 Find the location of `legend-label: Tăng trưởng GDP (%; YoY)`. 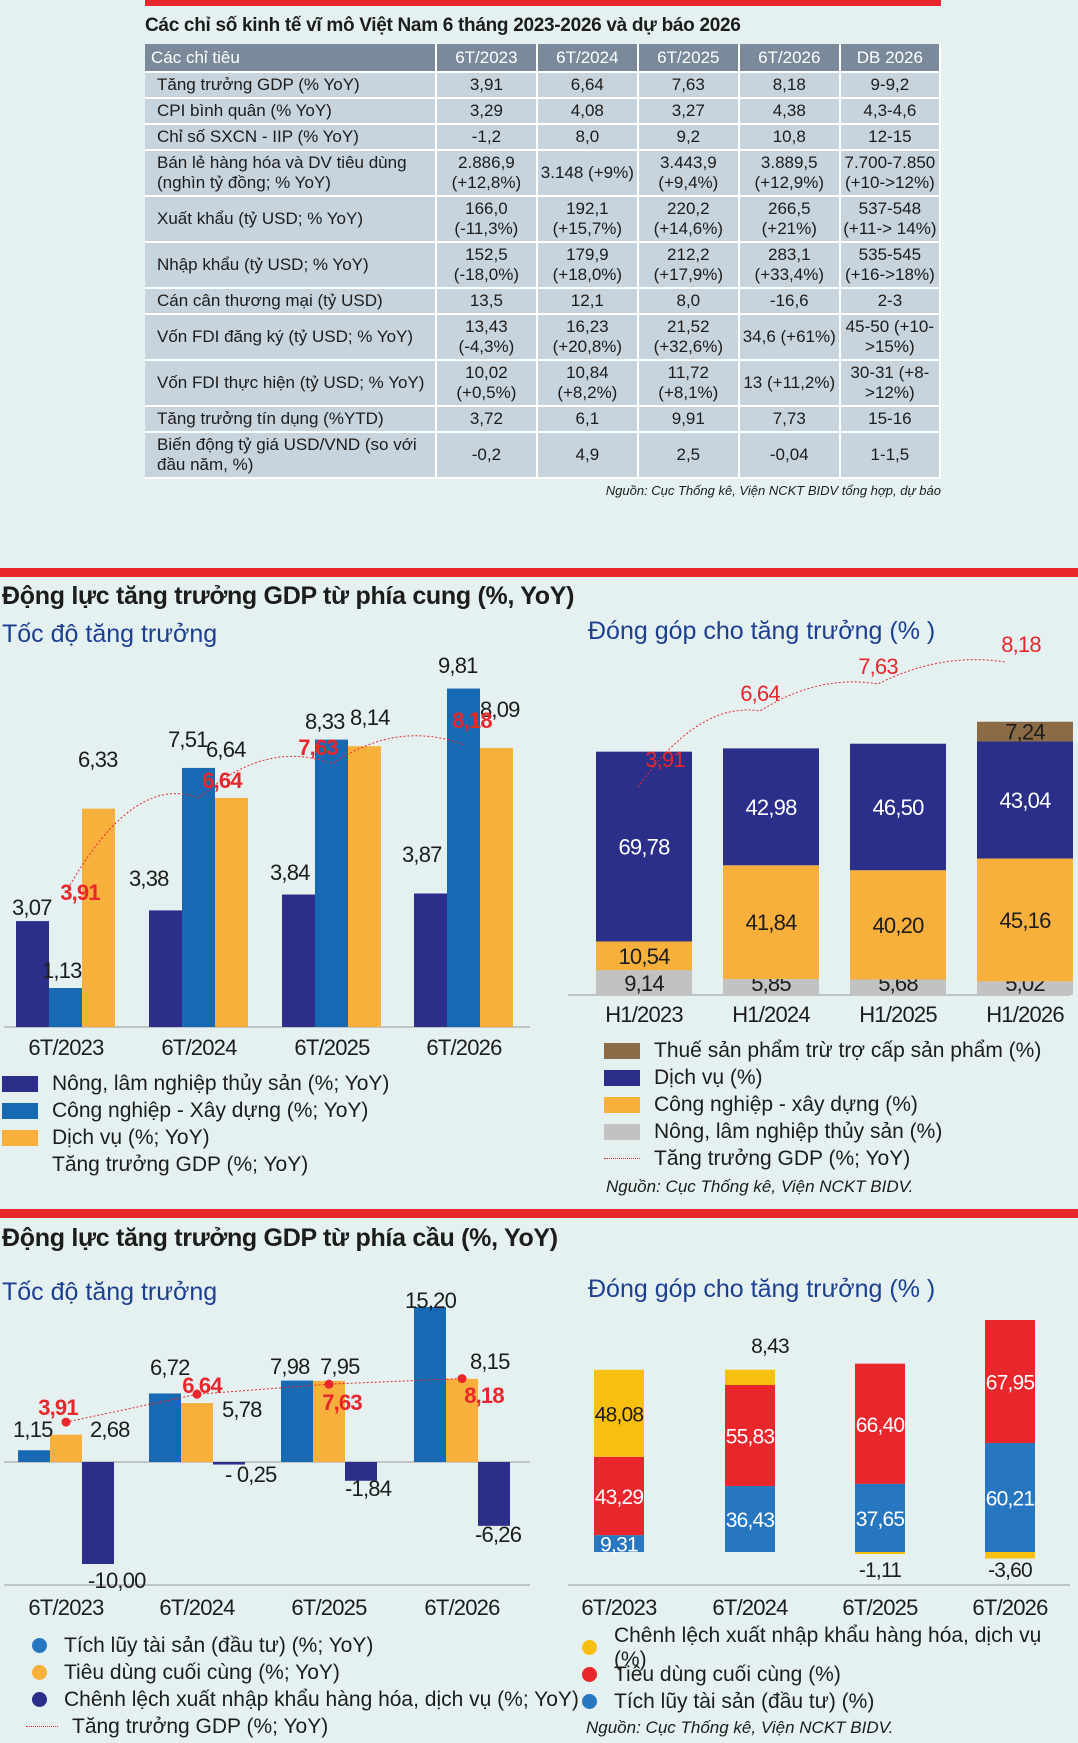

legend-label: Tăng trưởng GDP (%; YoY) is located at coordinates (782, 1158).